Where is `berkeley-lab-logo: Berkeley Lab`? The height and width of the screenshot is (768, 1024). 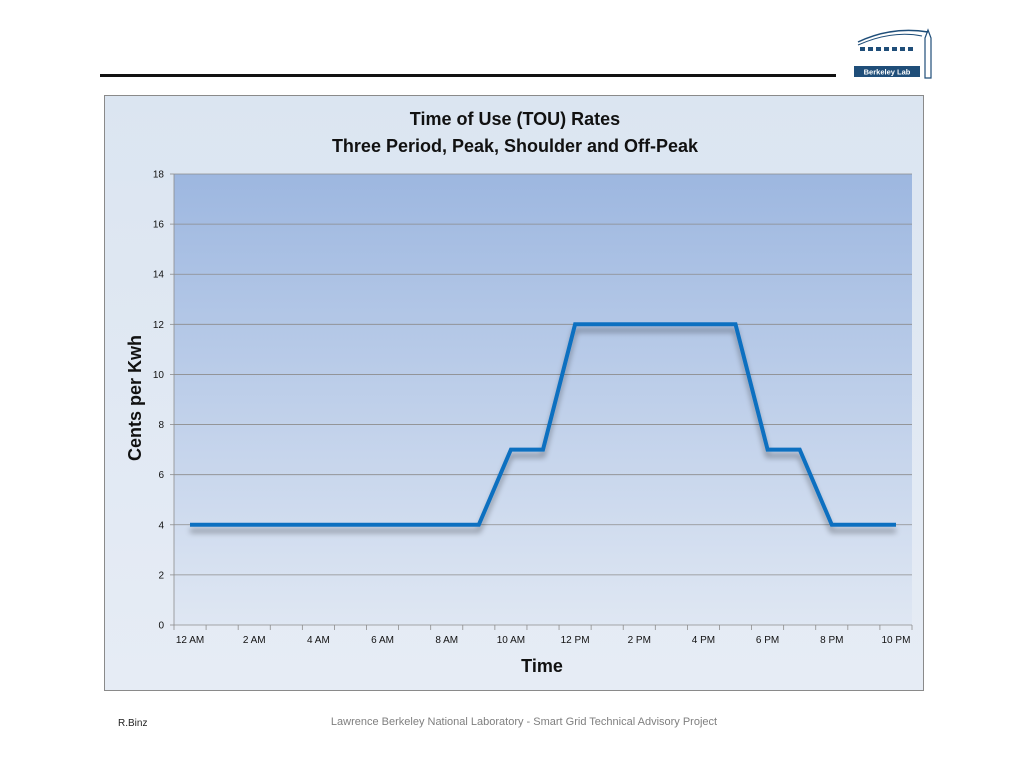
berkeley-lab-logo: Berkeley Lab is located at coordinates (898, 51).